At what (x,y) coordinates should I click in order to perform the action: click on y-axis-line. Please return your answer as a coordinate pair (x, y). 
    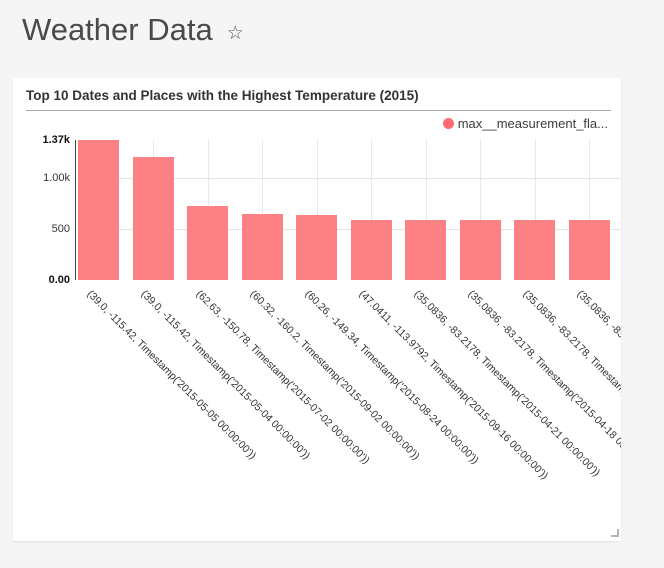
    Looking at the image, I should click on (75, 210).